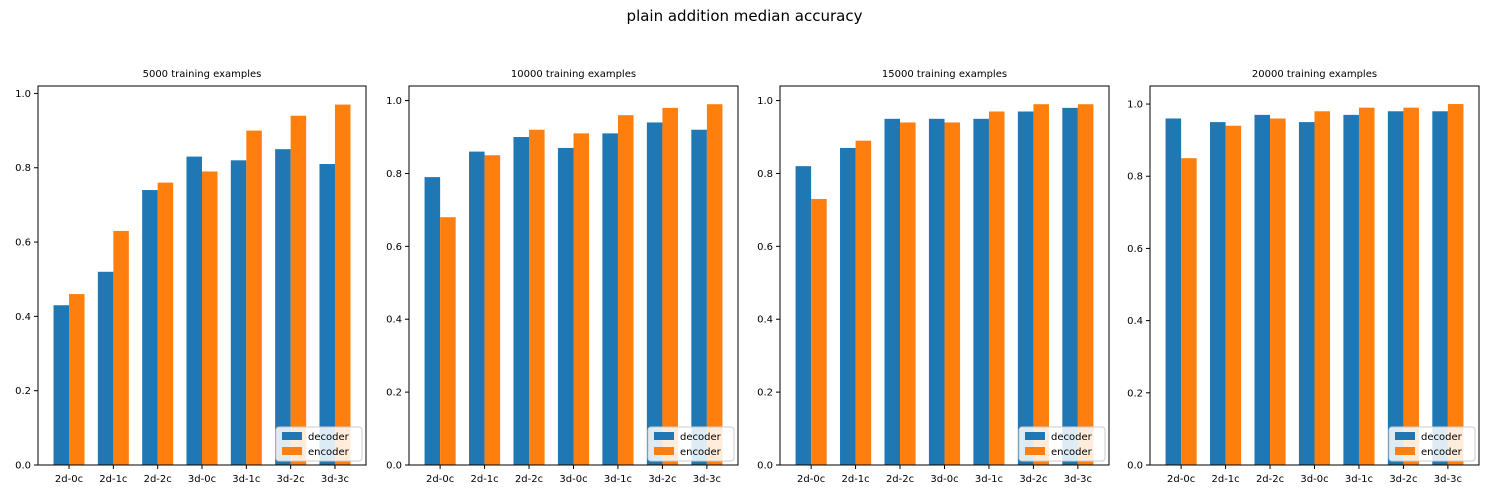 This screenshot has height=495, width=1489. I want to click on subplot-title: 5000 training examples, so click(202, 74).